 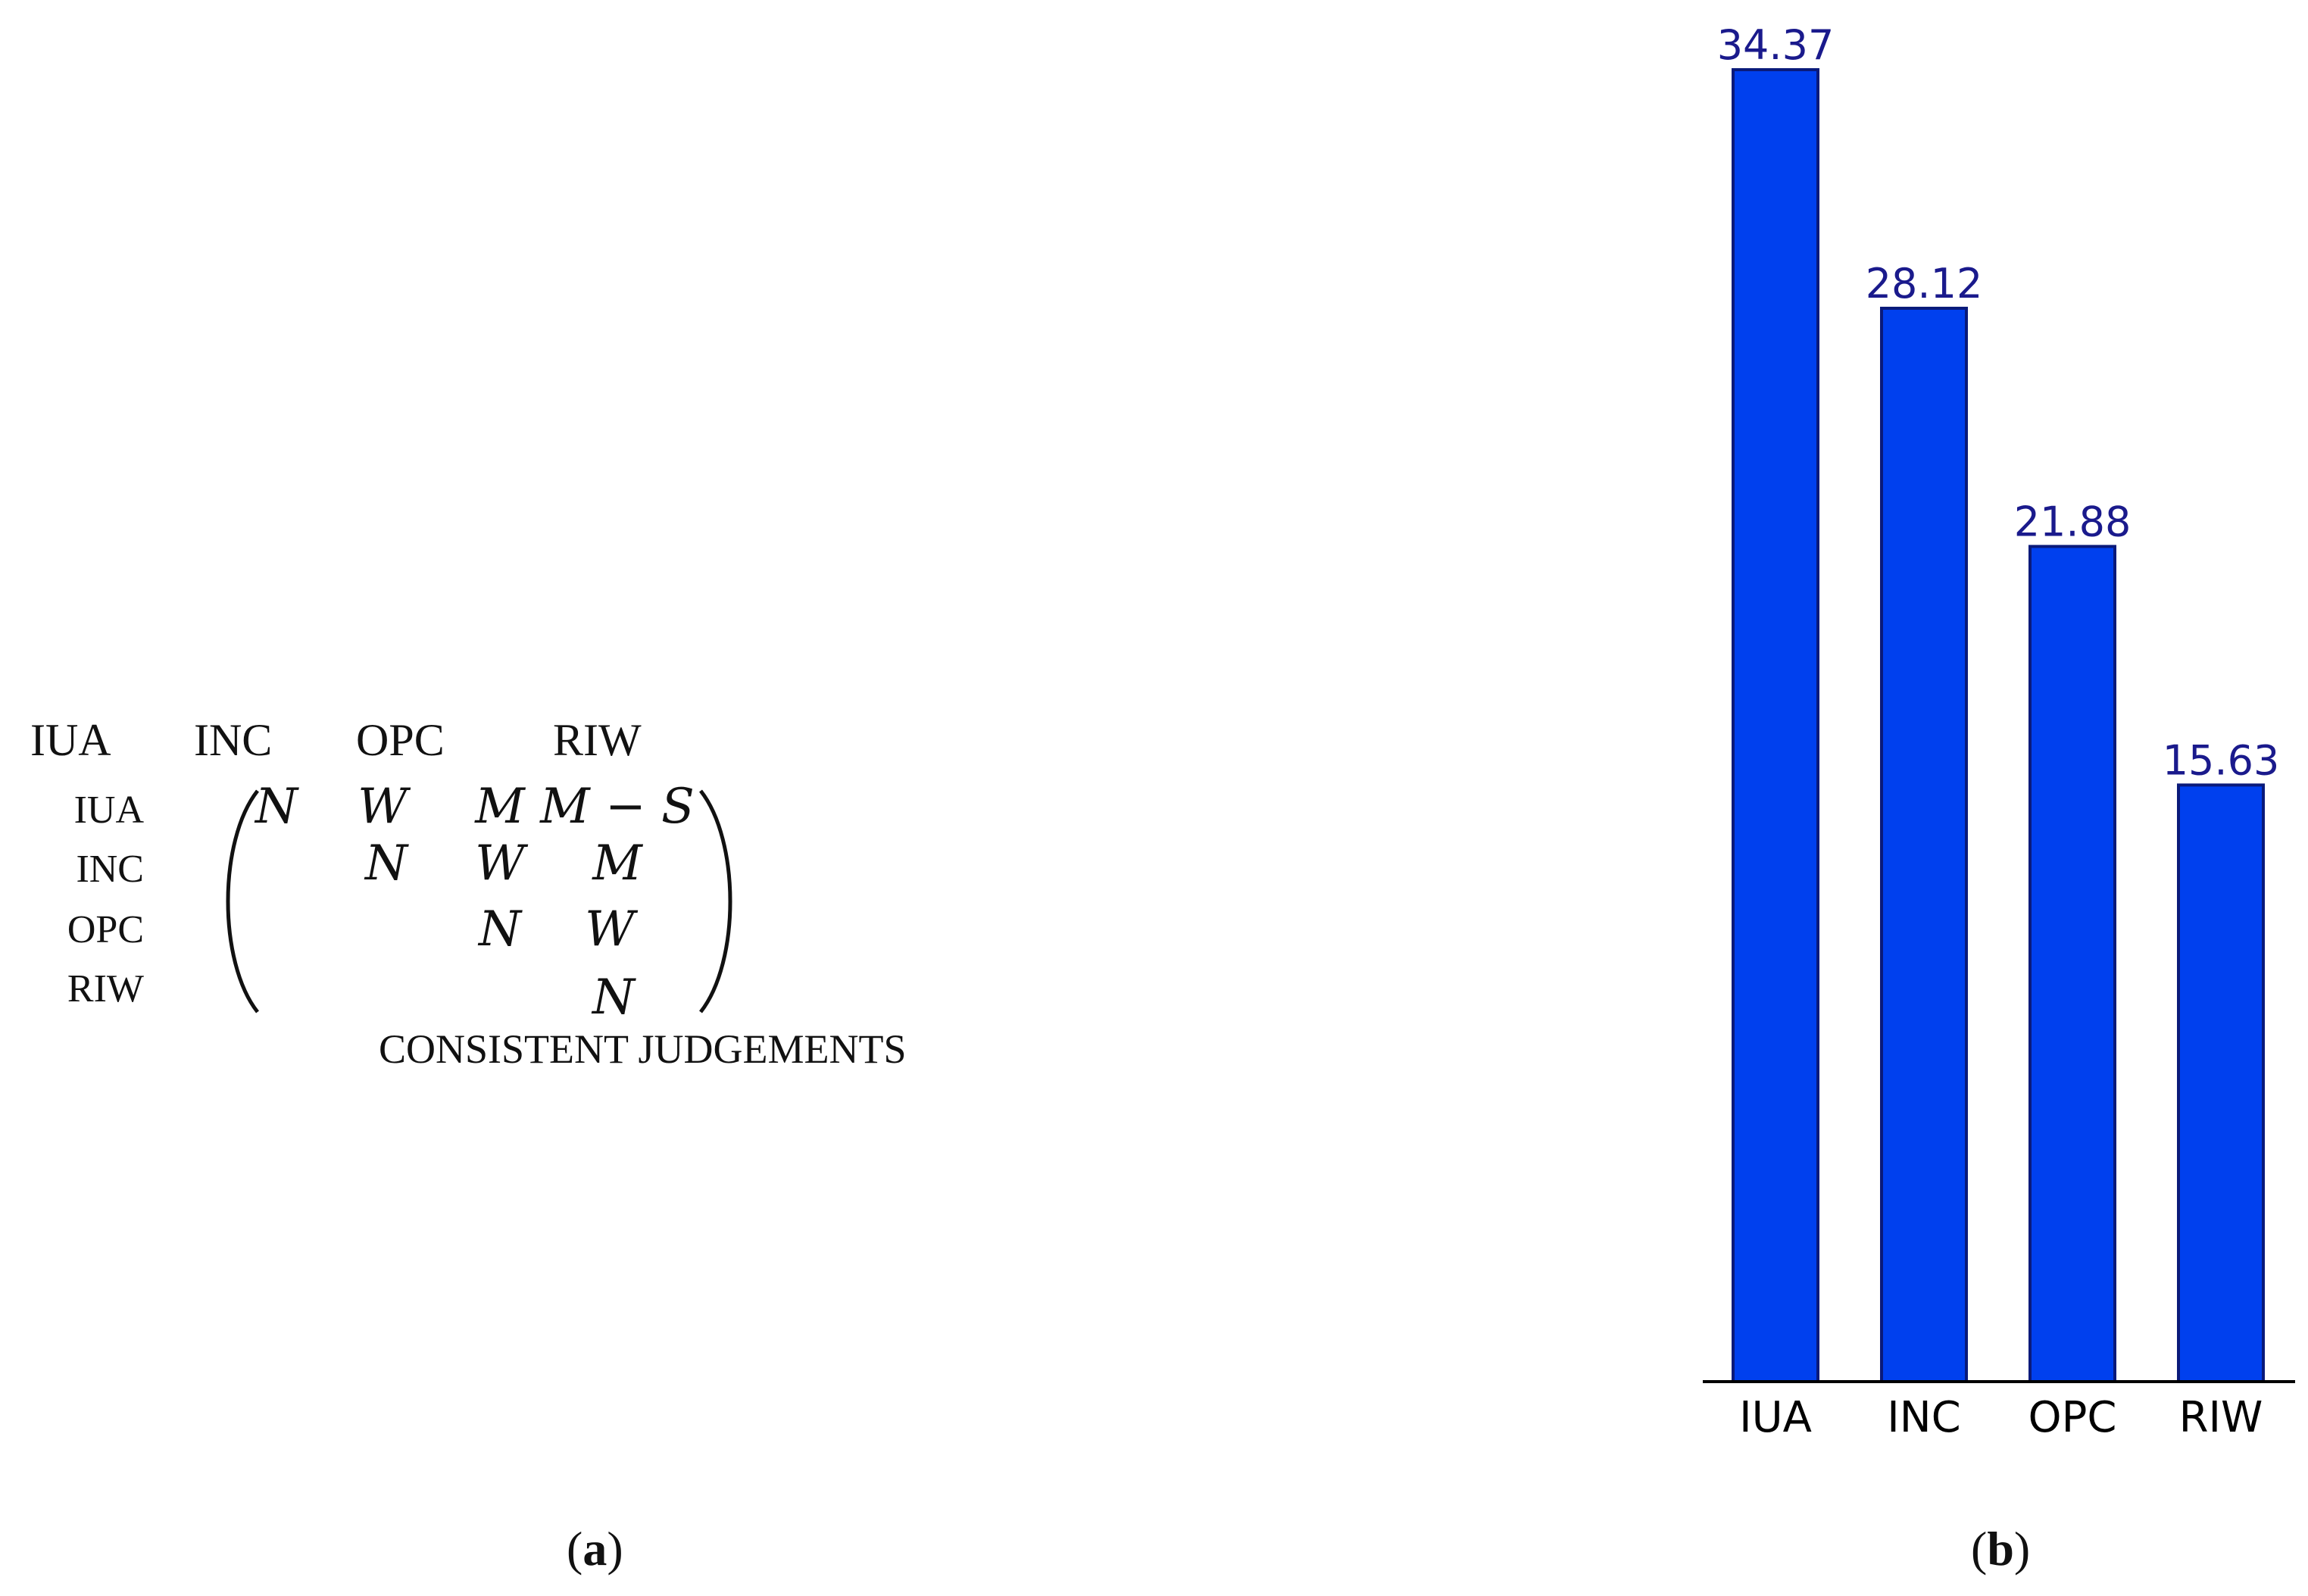 What do you see at coordinates (2001, 1549) in the screenshot?
I see `panel-caption-b: (b)` at bounding box center [2001, 1549].